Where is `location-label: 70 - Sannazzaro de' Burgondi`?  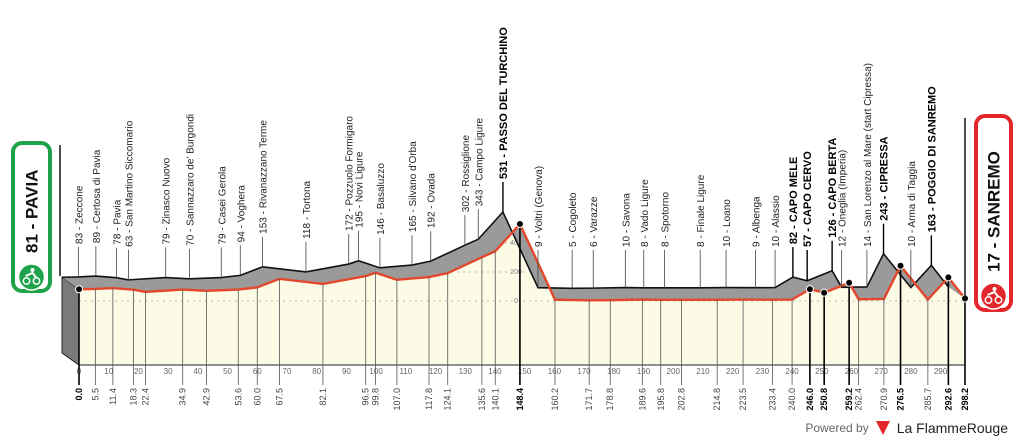
location-label: 70 - Sannazzaro de' Burgondi is located at coordinates (190, 180).